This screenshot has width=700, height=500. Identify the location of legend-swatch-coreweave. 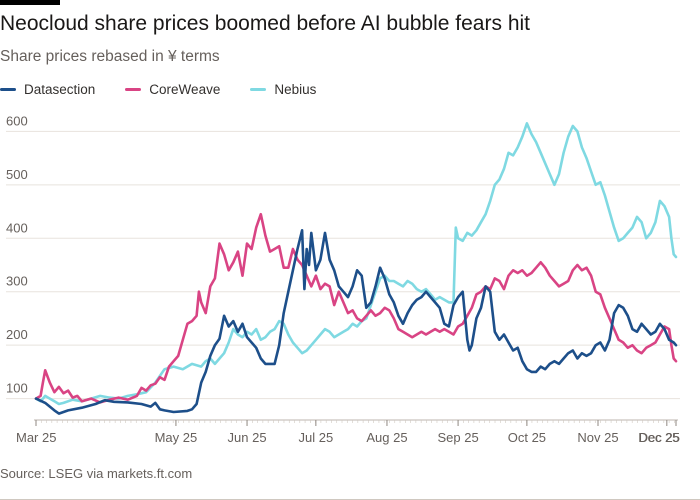
(133, 89).